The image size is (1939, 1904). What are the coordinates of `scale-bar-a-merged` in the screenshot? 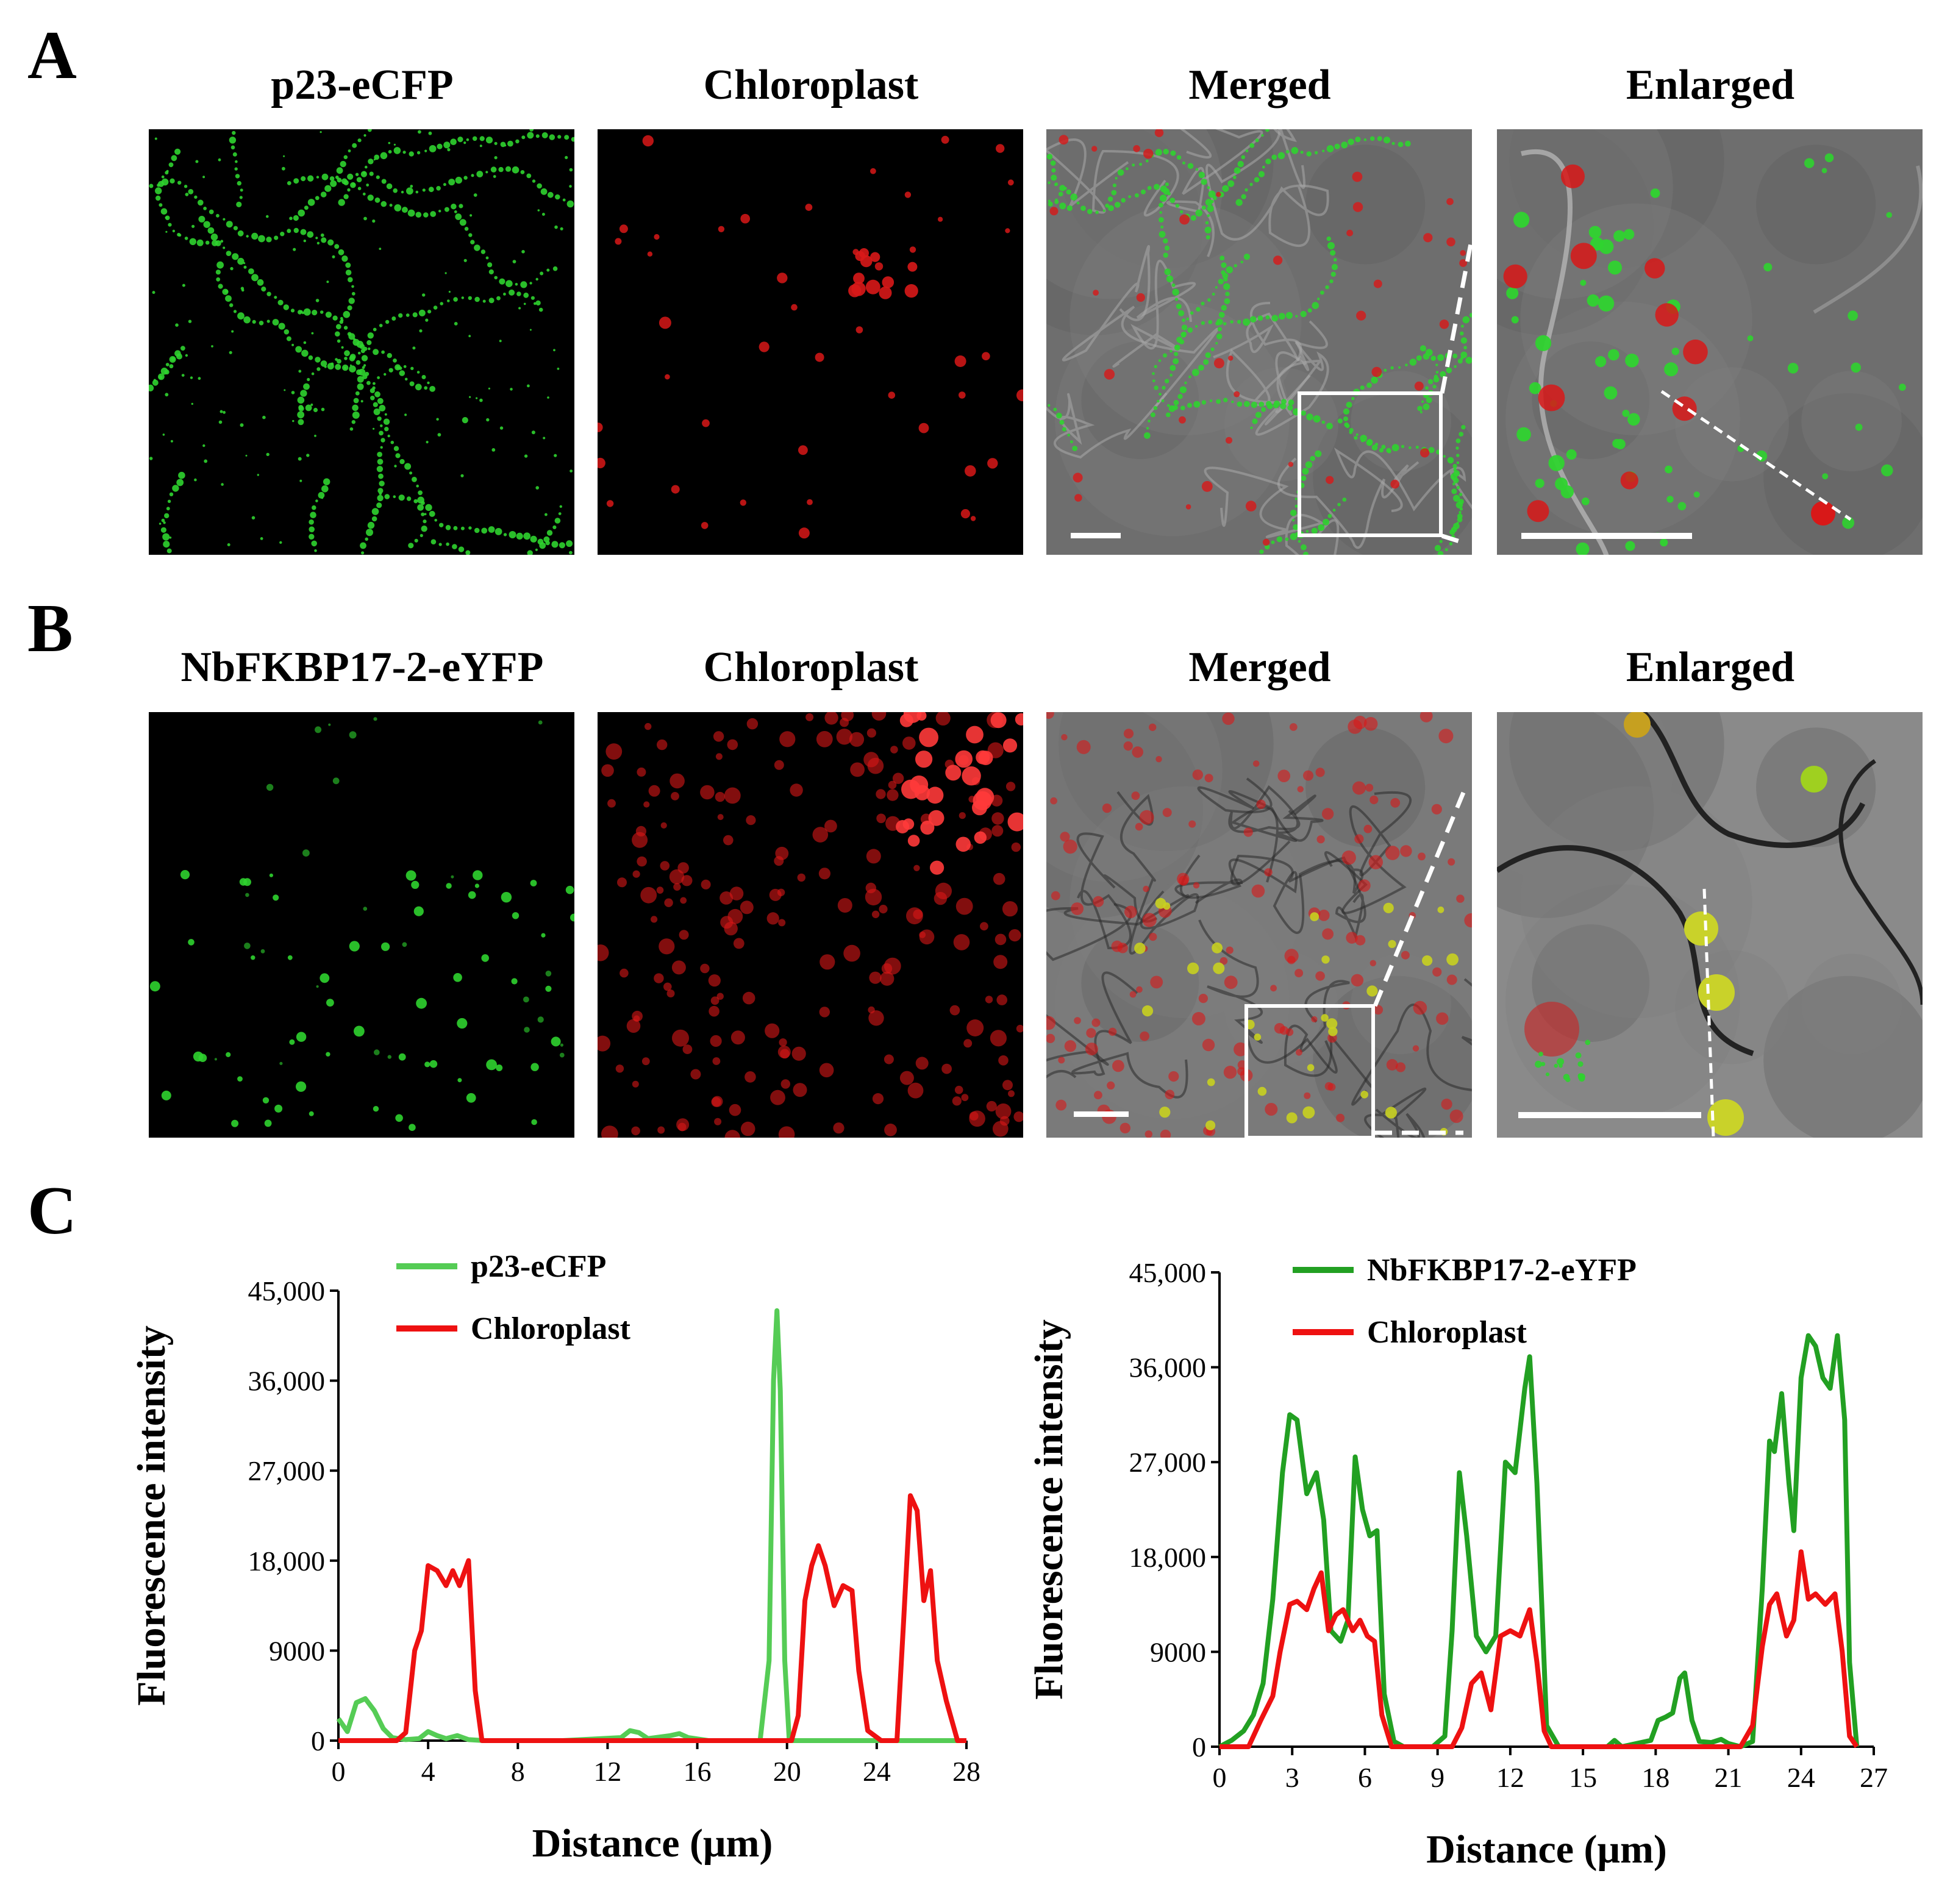 It's located at (1096, 535).